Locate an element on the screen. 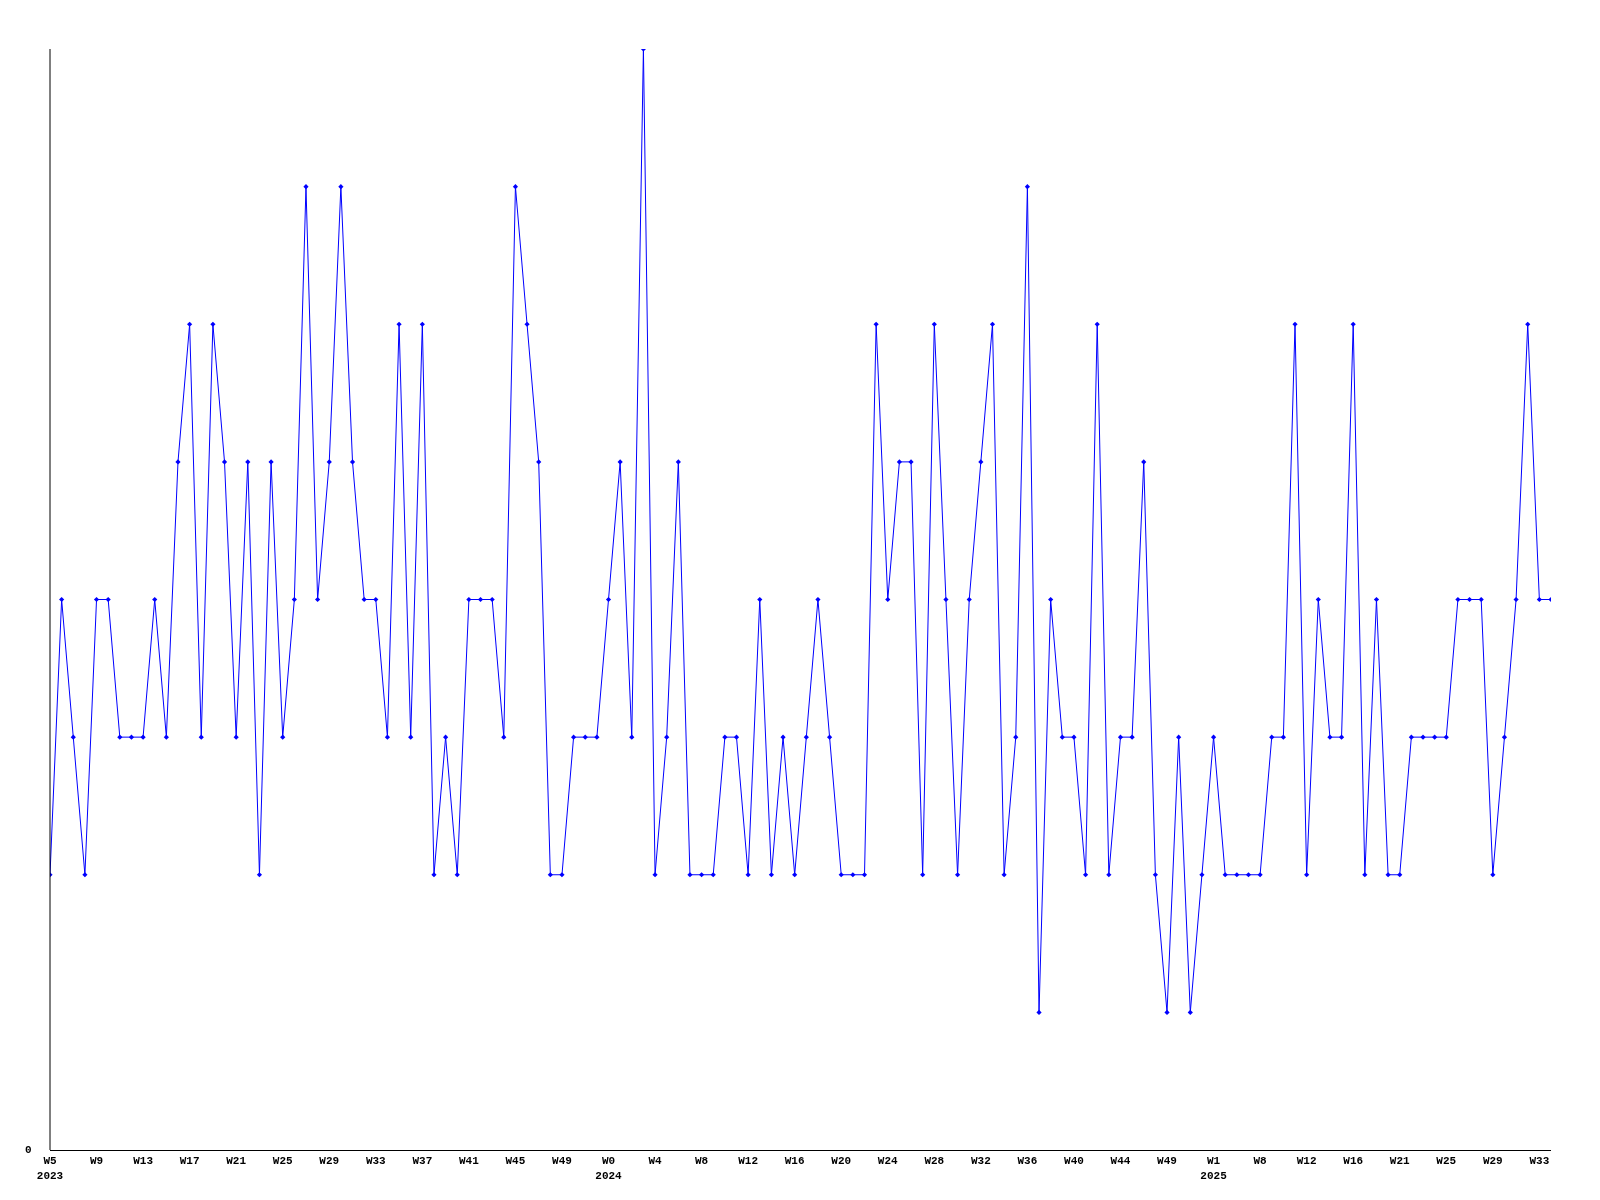  x-tick-label: W0 2024 is located at coordinates (609, 1168).